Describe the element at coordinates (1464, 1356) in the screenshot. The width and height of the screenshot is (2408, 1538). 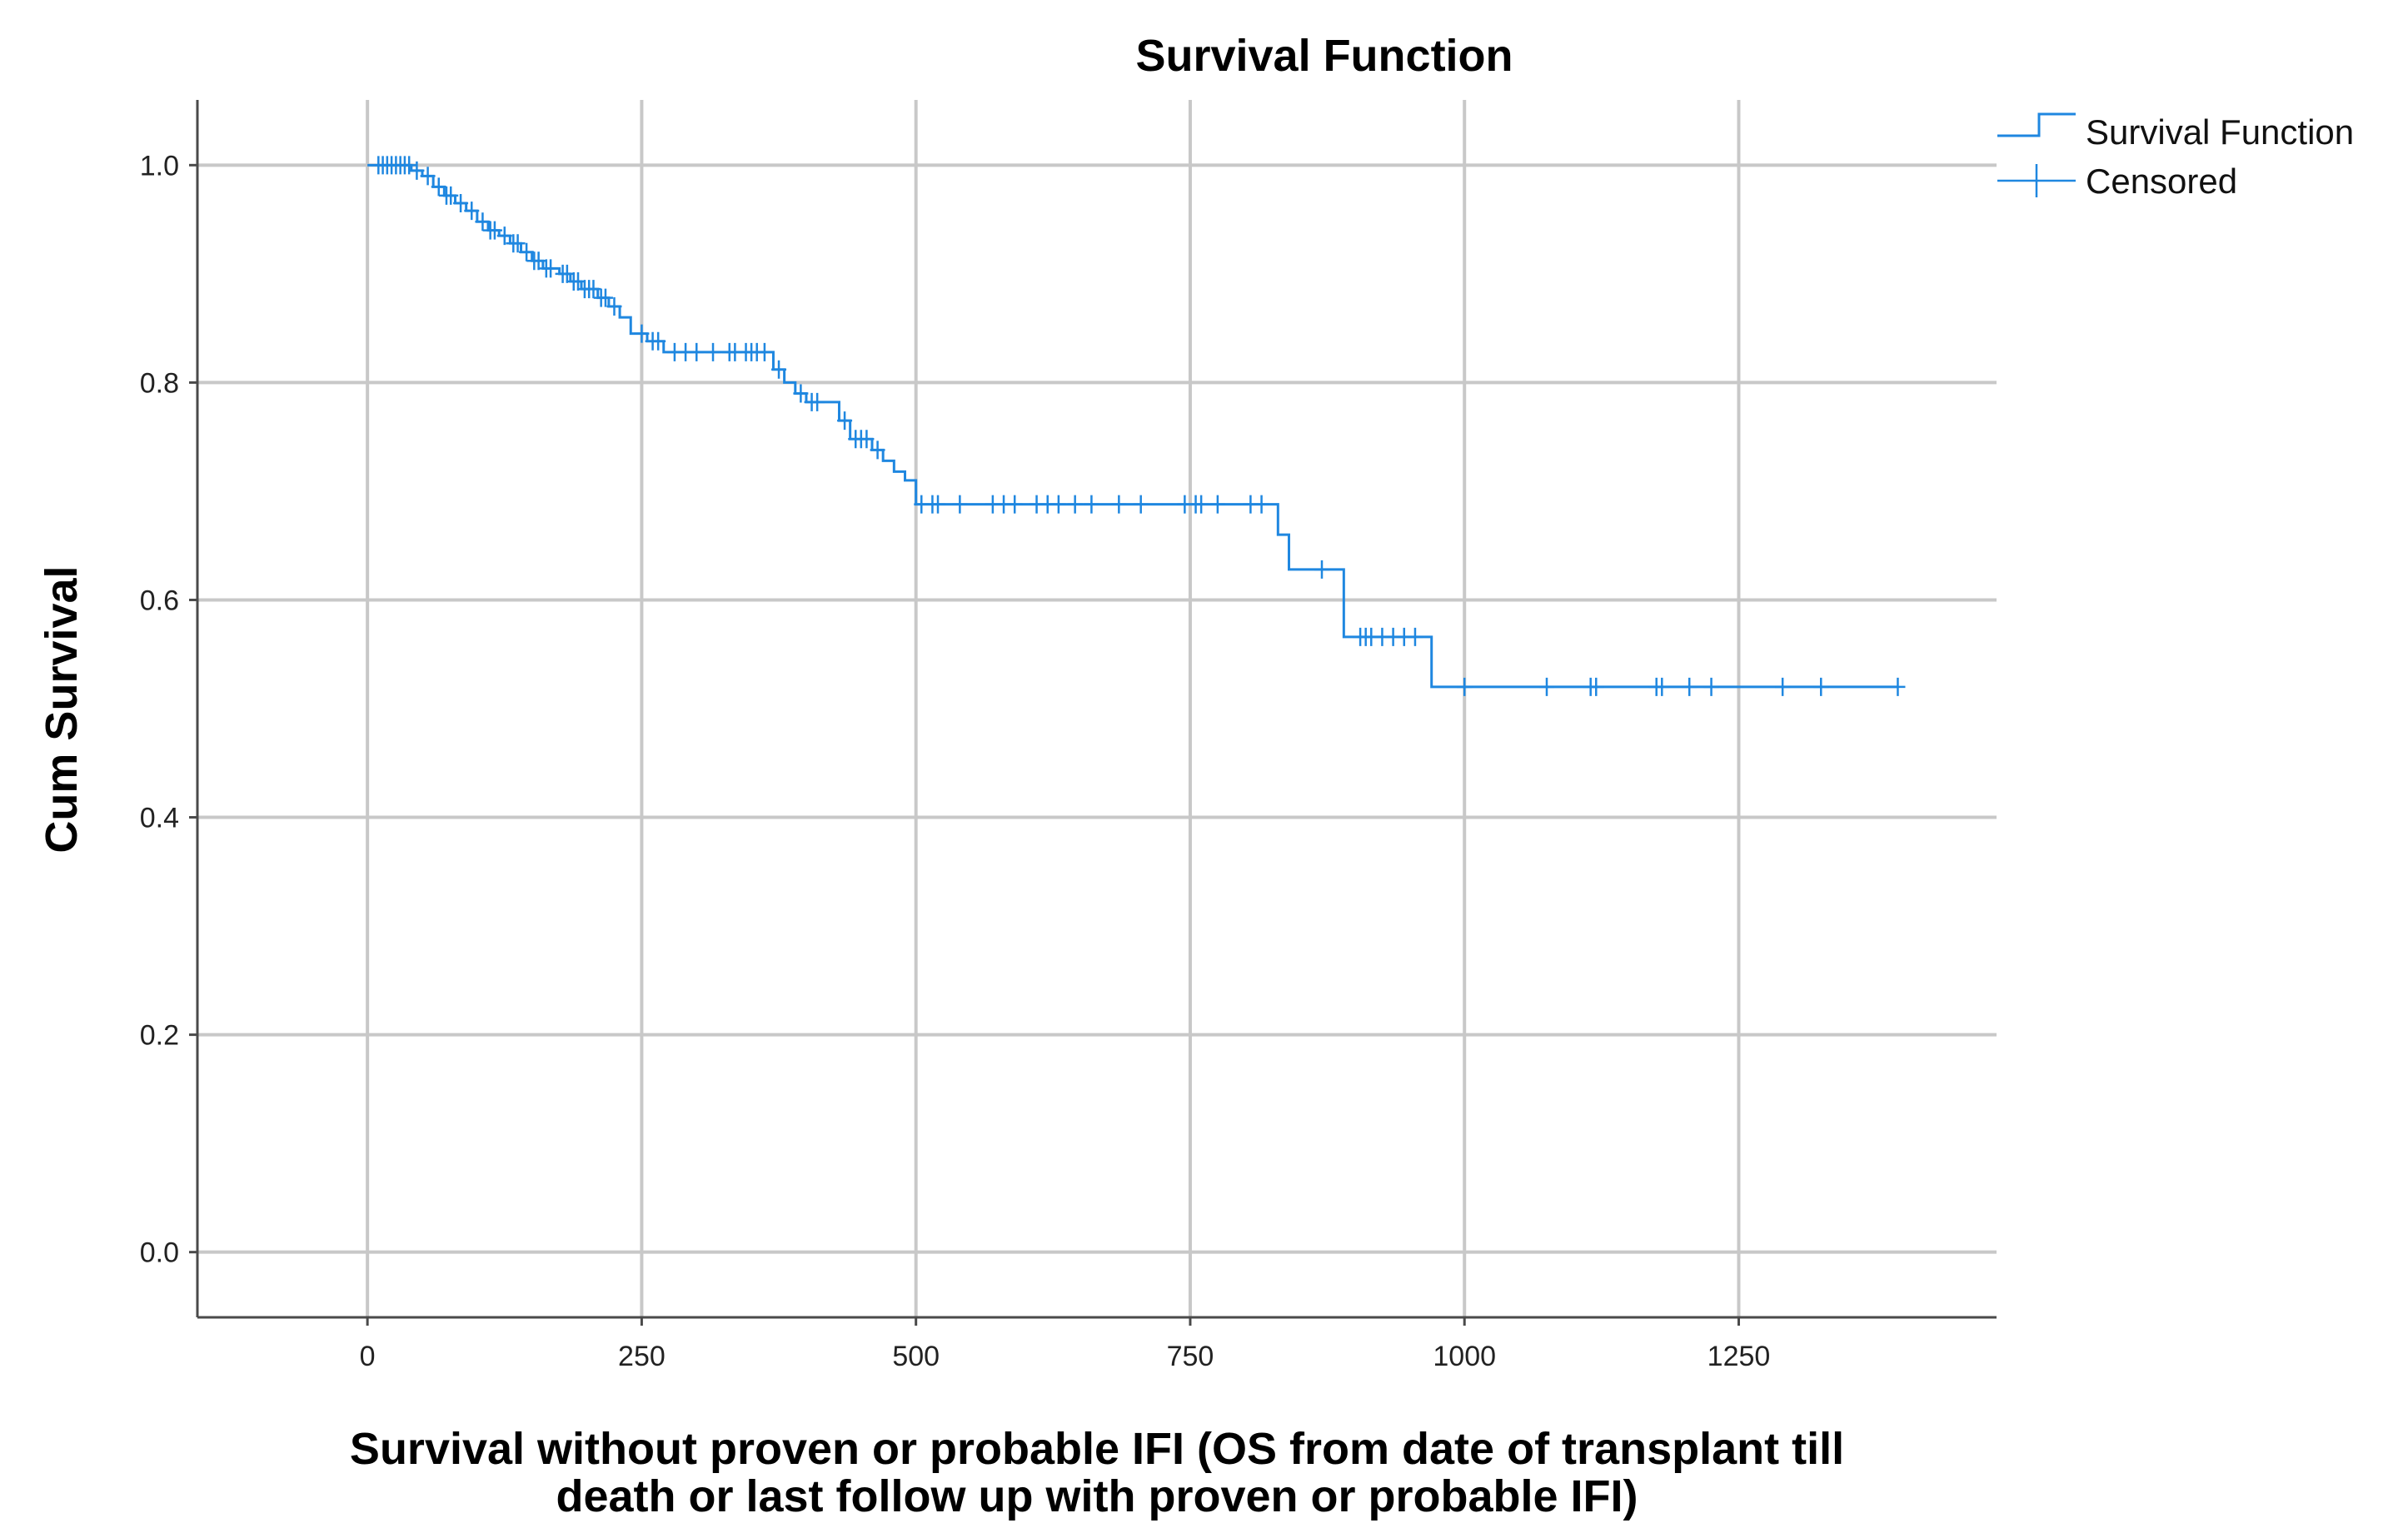
I see `x-tick-label: 1000` at that location.